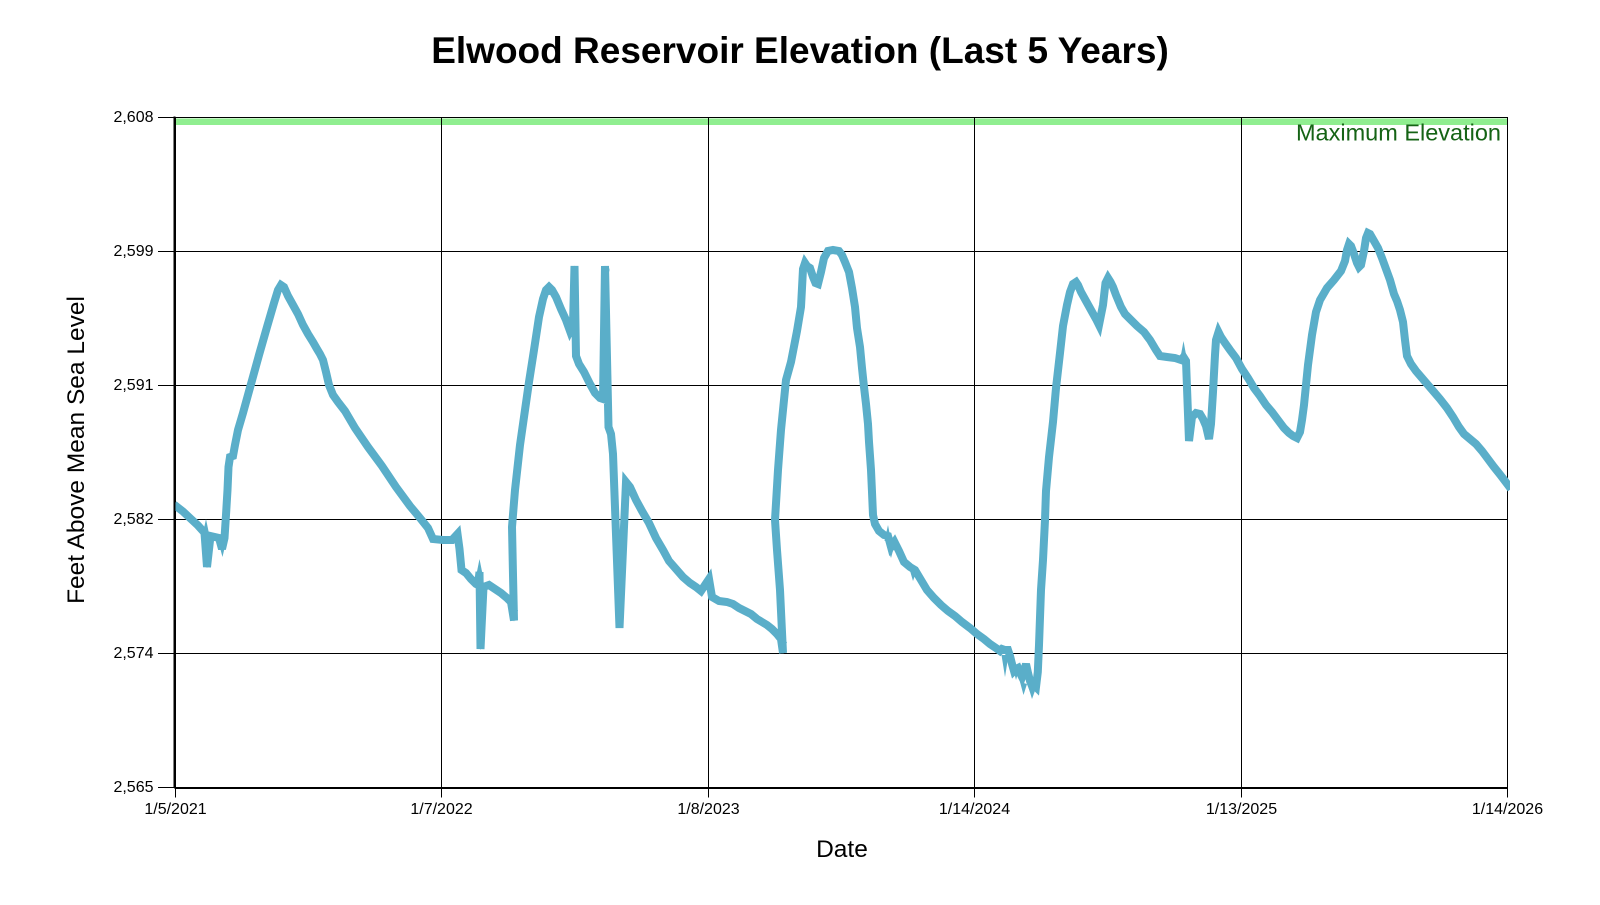 This screenshot has width=1600, height=905. Describe the element at coordinates (133, 117) in the screenshot. I see `svg-text: 2,608` at that location.